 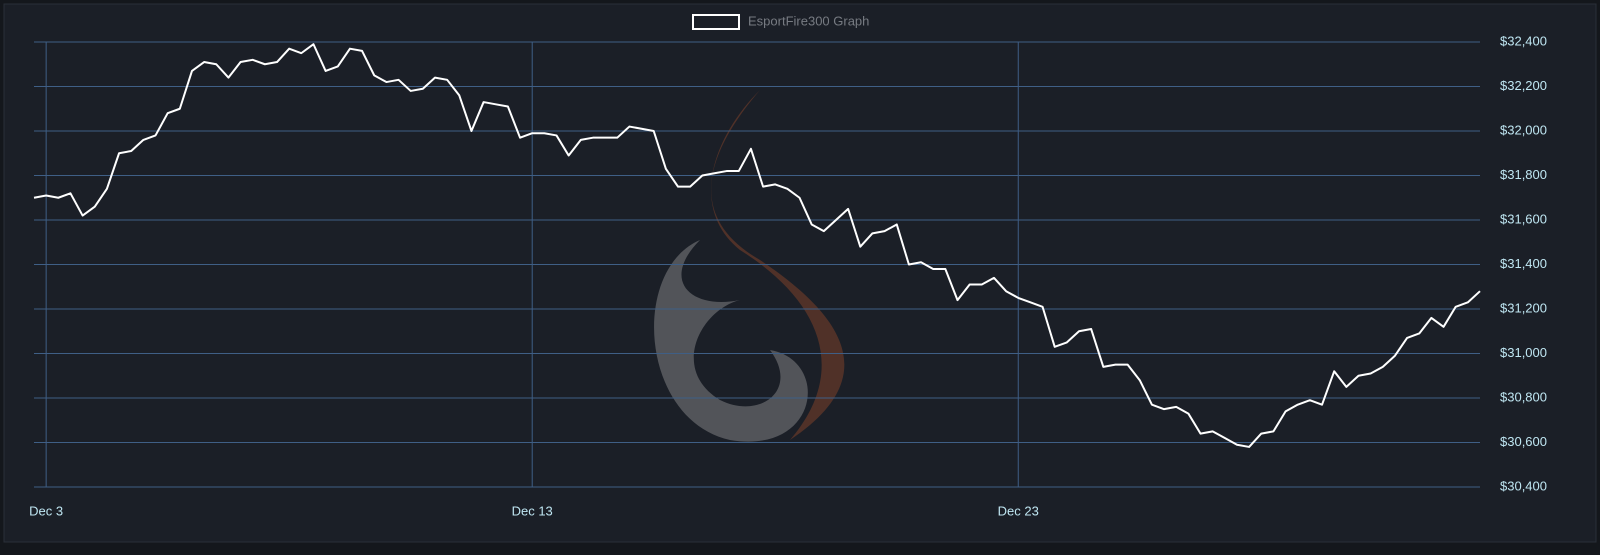 I want to click on y-tick-label: $31,800, so click(x=1523, y=174).